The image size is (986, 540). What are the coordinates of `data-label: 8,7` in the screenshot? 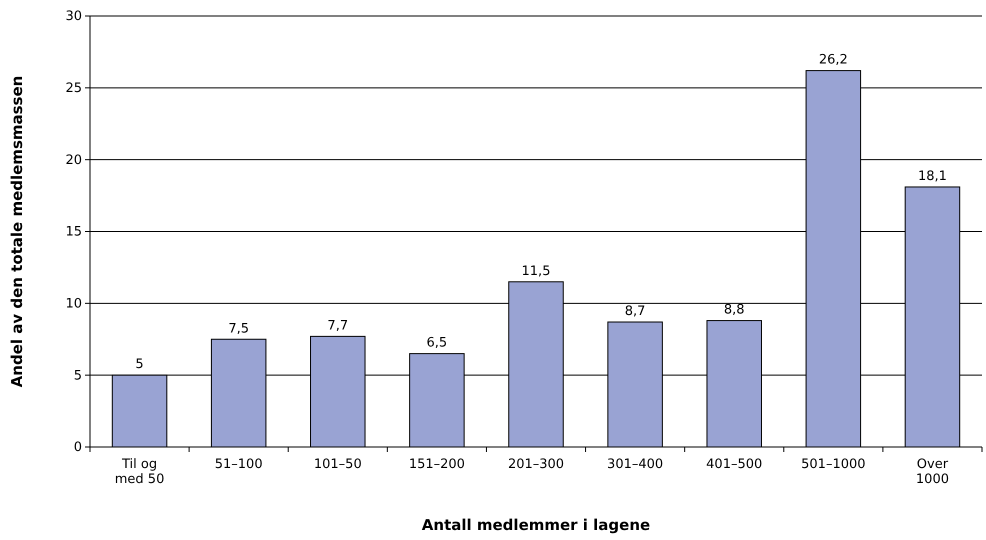 It's located at (635, 312).